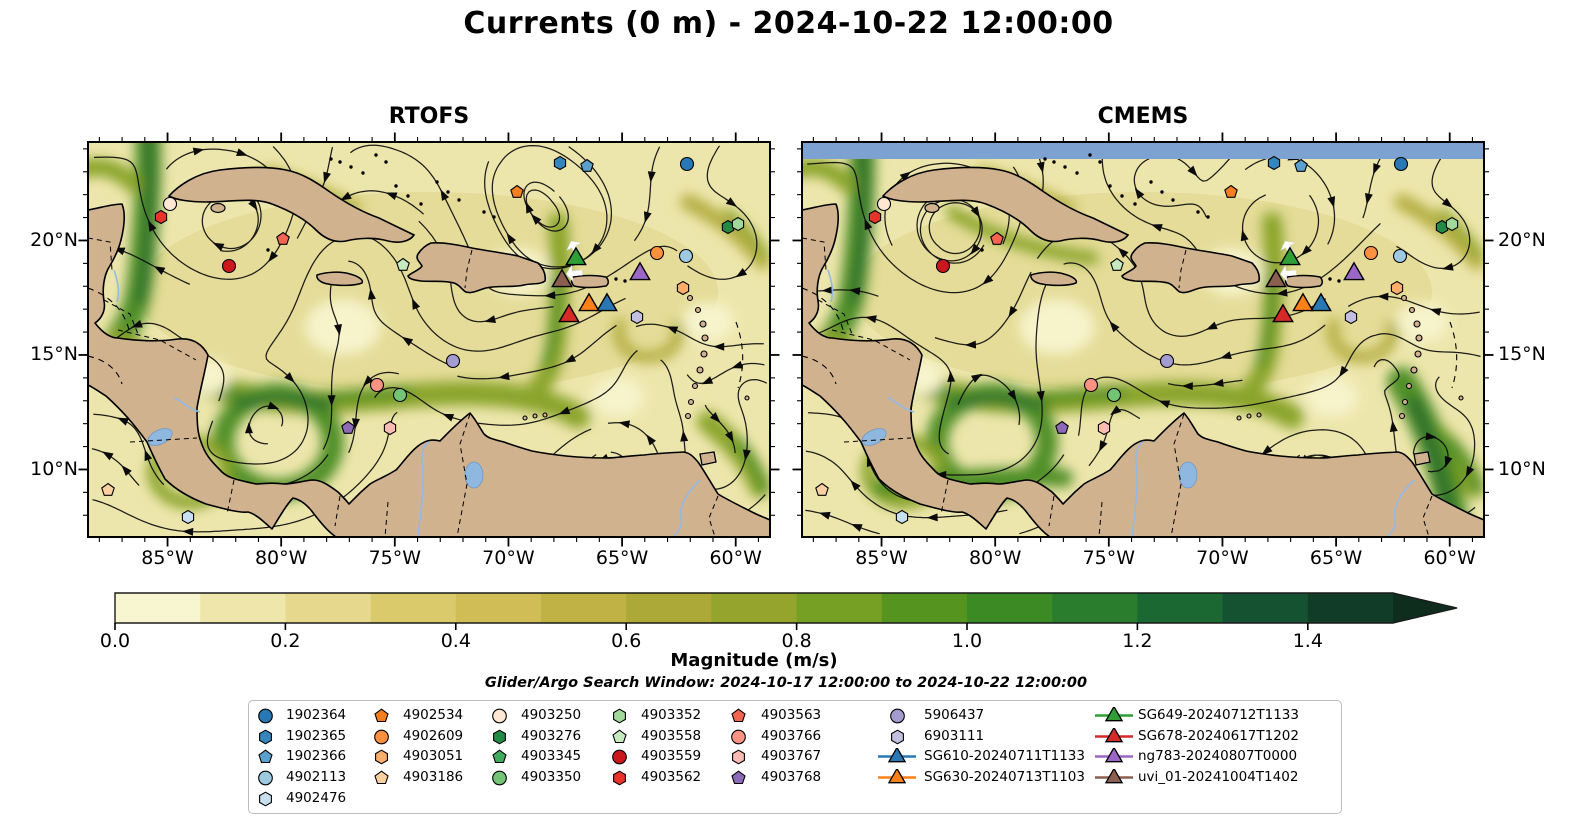  What do you see at coordinates (433, 735) in the screenshot?
I see `legend-label-4902609: 4902609` at bounding box center [433, 735].